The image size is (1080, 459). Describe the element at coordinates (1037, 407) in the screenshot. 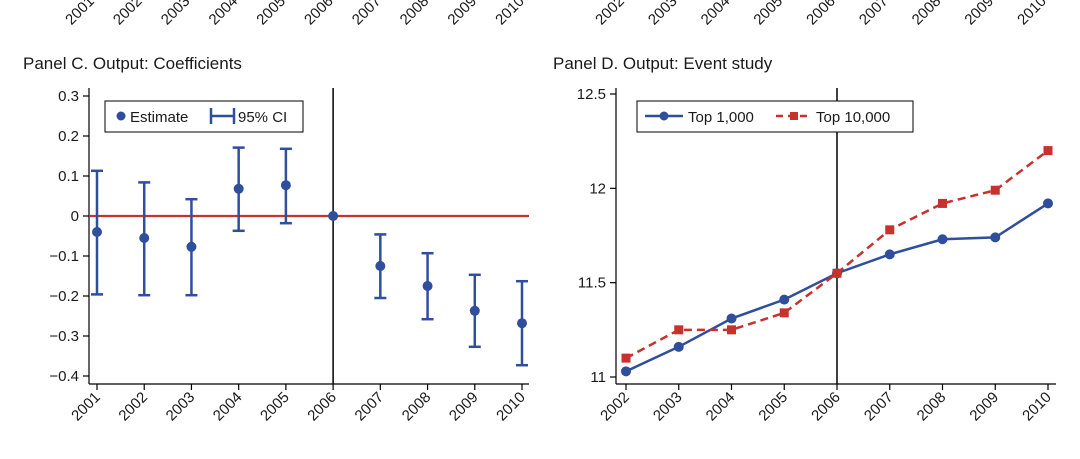

I see `panel-d-x-tick-label: 2010` at that location.